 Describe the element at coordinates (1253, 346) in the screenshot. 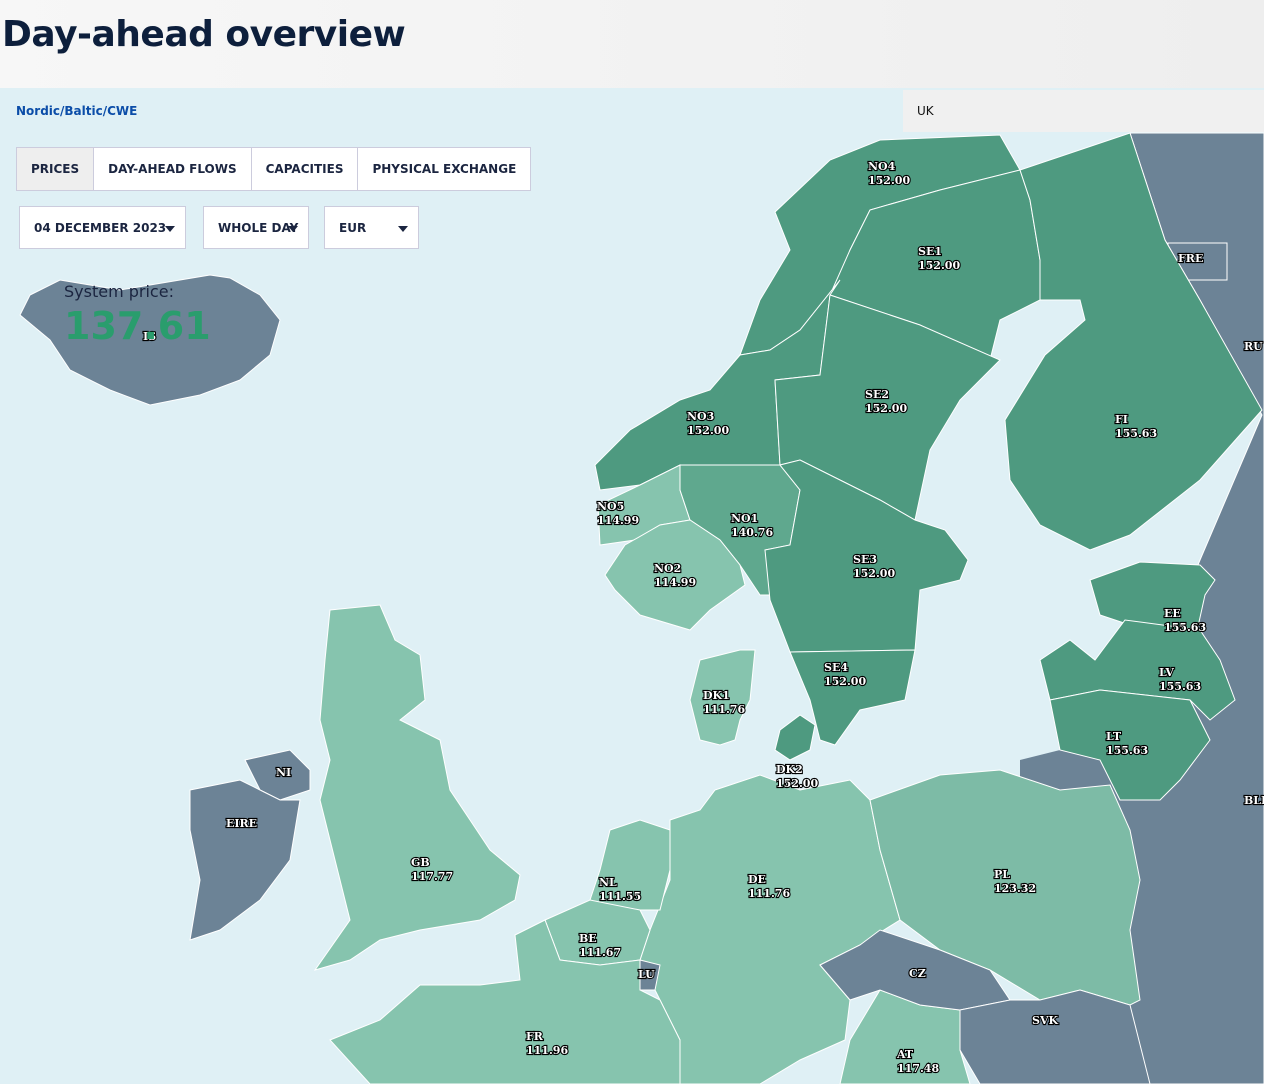

I see `region-code: RU` at that location.